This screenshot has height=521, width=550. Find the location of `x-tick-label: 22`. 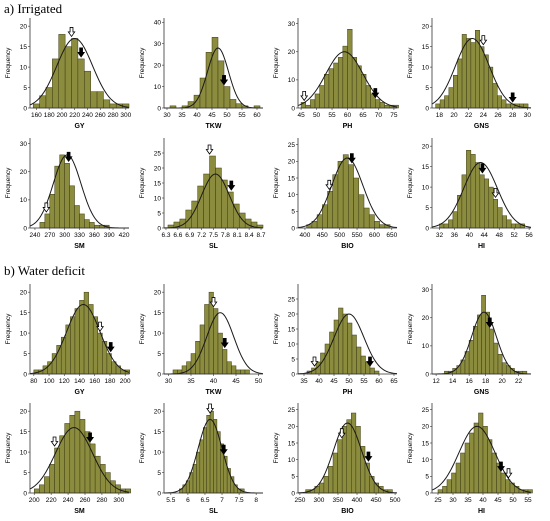

x-tick-label: 22 is located at coordinates (469, 115).